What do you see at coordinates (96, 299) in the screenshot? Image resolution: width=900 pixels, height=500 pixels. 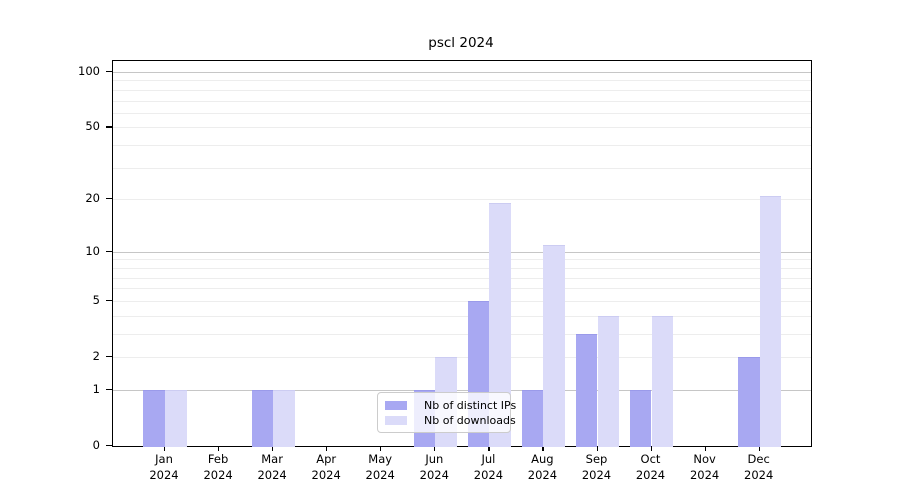 I see `y-tick-label: 5` at bounding box center [96, 299].